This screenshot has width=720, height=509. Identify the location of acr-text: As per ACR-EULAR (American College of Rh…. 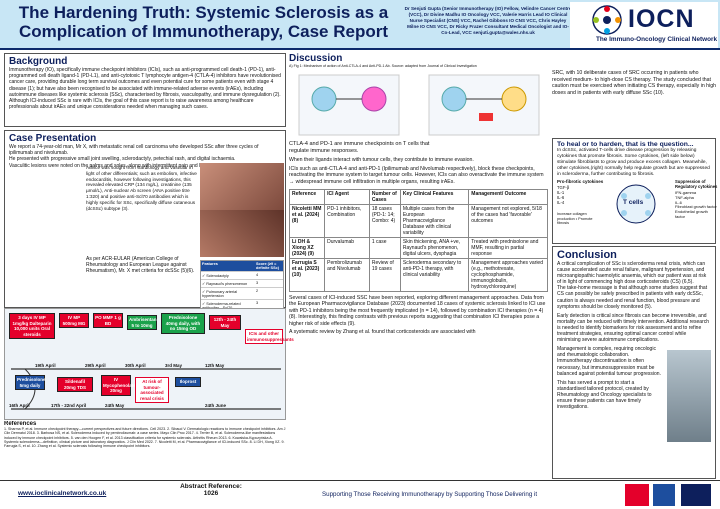
(140, 265).